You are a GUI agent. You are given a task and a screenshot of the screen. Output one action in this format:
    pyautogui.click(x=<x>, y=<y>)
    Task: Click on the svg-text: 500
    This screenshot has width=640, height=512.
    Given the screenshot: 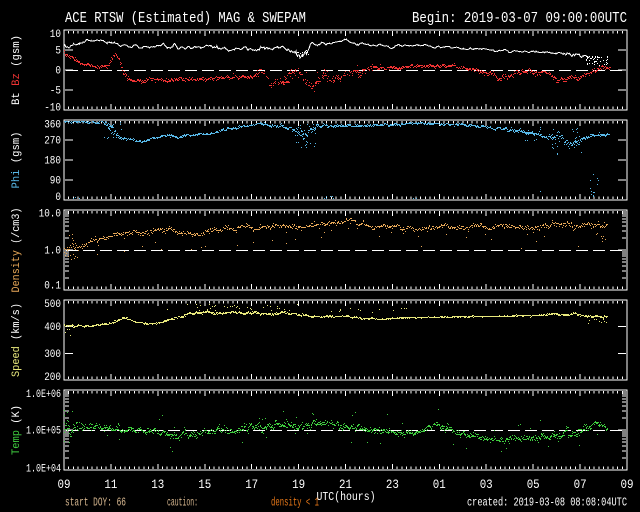 What is the action you would take?
    pyautogui.click(x=52, y=305)
    